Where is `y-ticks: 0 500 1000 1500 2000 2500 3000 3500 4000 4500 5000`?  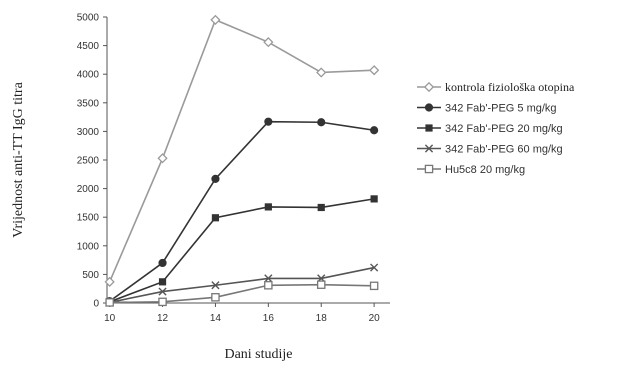 y-ticks: 0 500 1000 1500 2000 2500 3000 3500 4000 4500 5000 is located at coordinates (92, 161).